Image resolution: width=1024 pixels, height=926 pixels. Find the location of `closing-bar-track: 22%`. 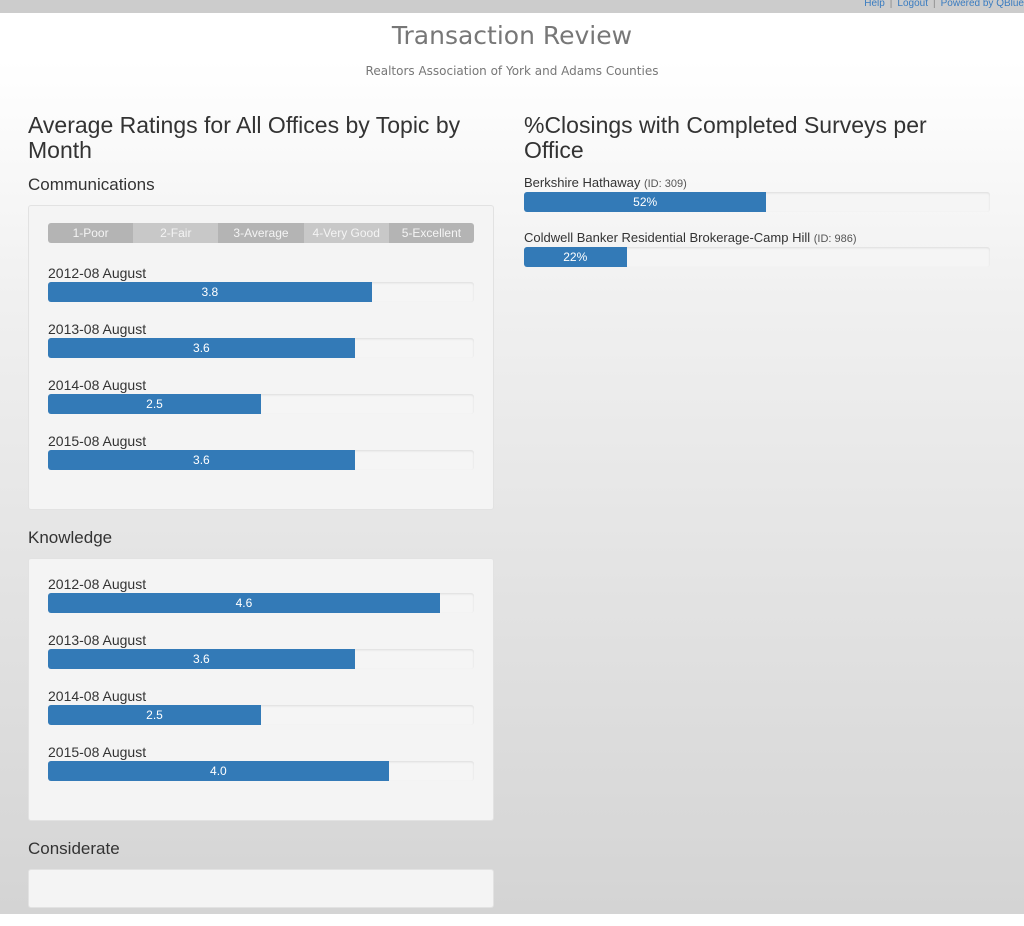

closing-bar-track: 22% is located at coordinates (757, 257).